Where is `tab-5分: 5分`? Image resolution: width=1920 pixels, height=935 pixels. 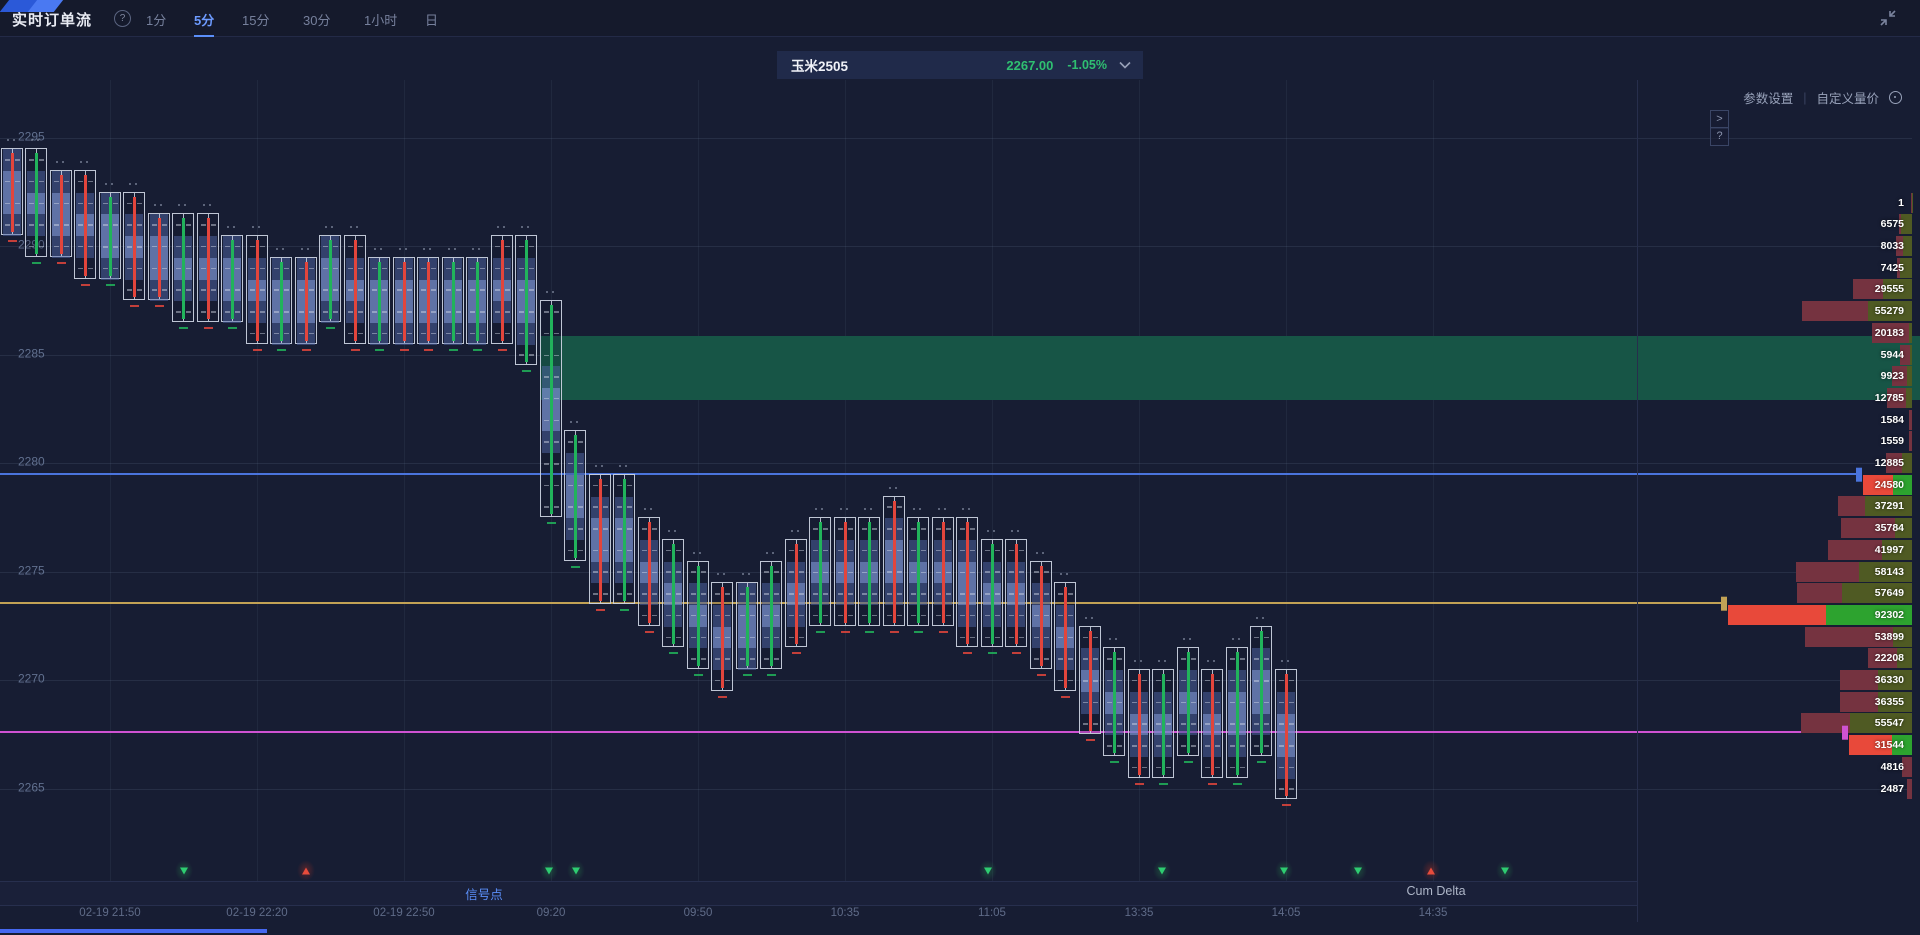
tab-5分: 5分 is located at coordinates (204, 23).